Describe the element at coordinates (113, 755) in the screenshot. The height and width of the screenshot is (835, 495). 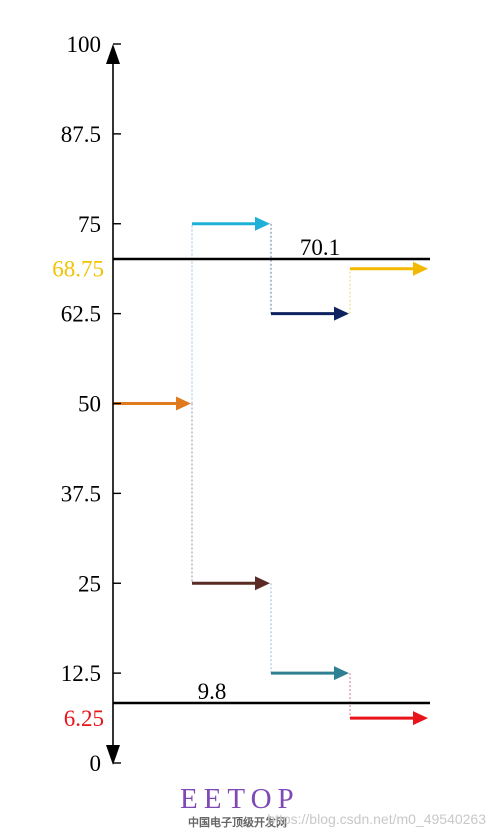
I see `axis-arrow-down-icon` at that location.